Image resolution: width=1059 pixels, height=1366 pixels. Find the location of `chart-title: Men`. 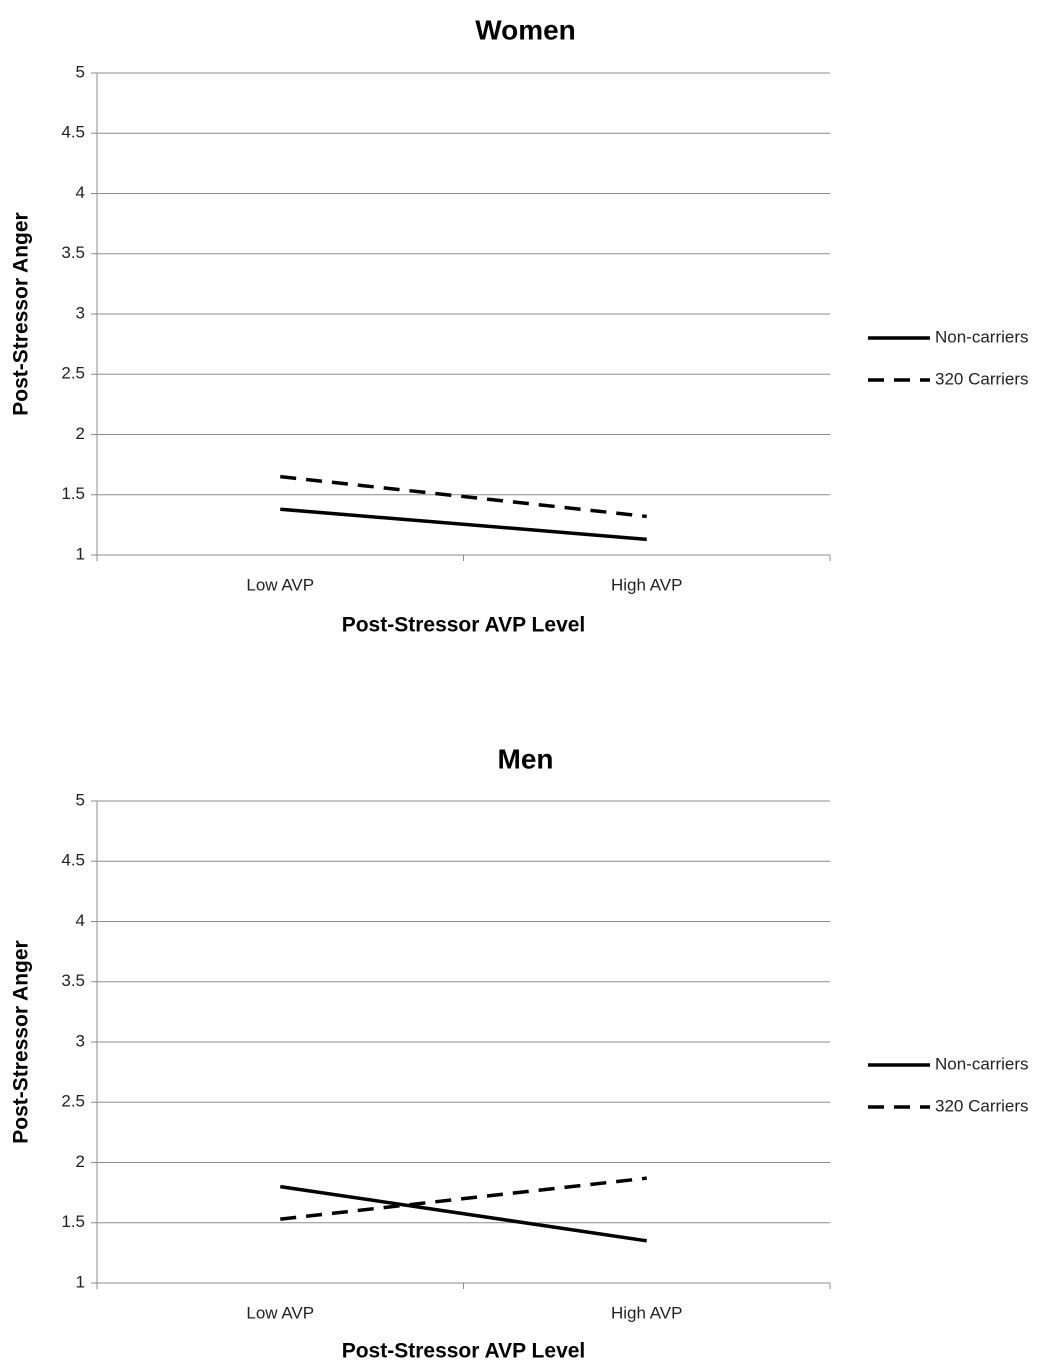

chart-title: Men is located at coordinates (526, 758).